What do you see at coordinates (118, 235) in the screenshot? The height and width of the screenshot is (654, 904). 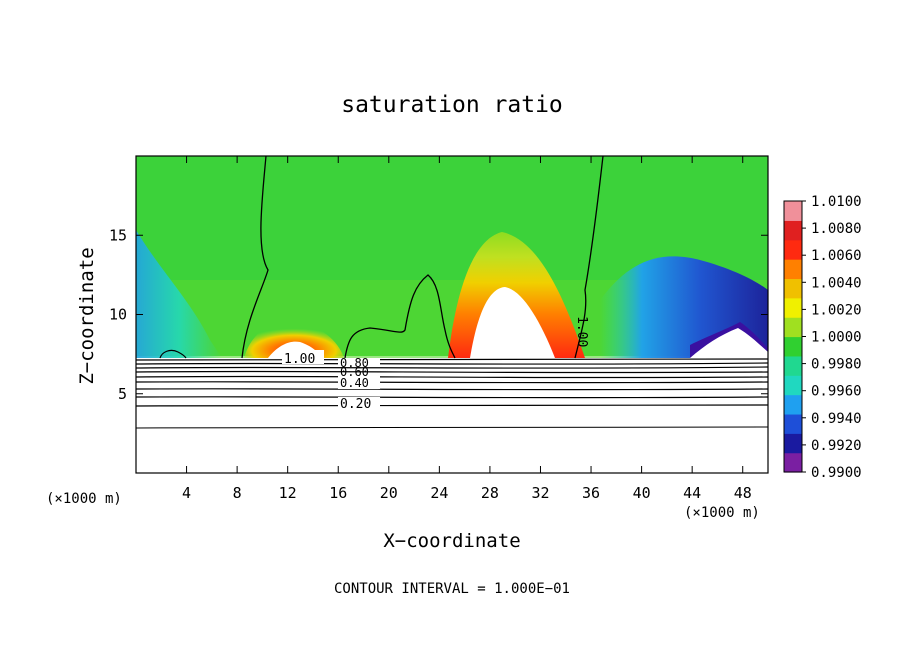 I see `y-tick-label: 15` at bounding box center [118, 235].